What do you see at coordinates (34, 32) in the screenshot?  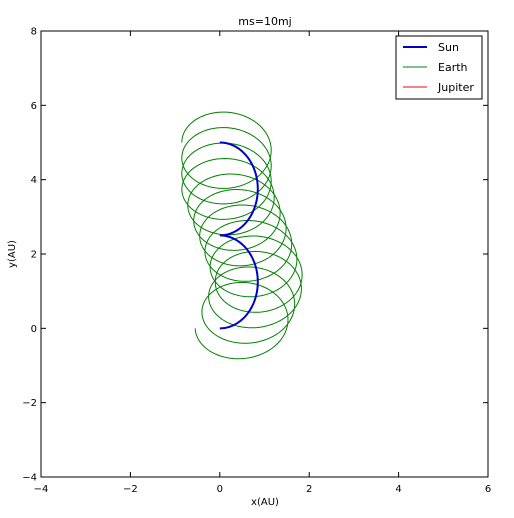 I see `y-tick-label: 8` at bounding box center [34, 32].